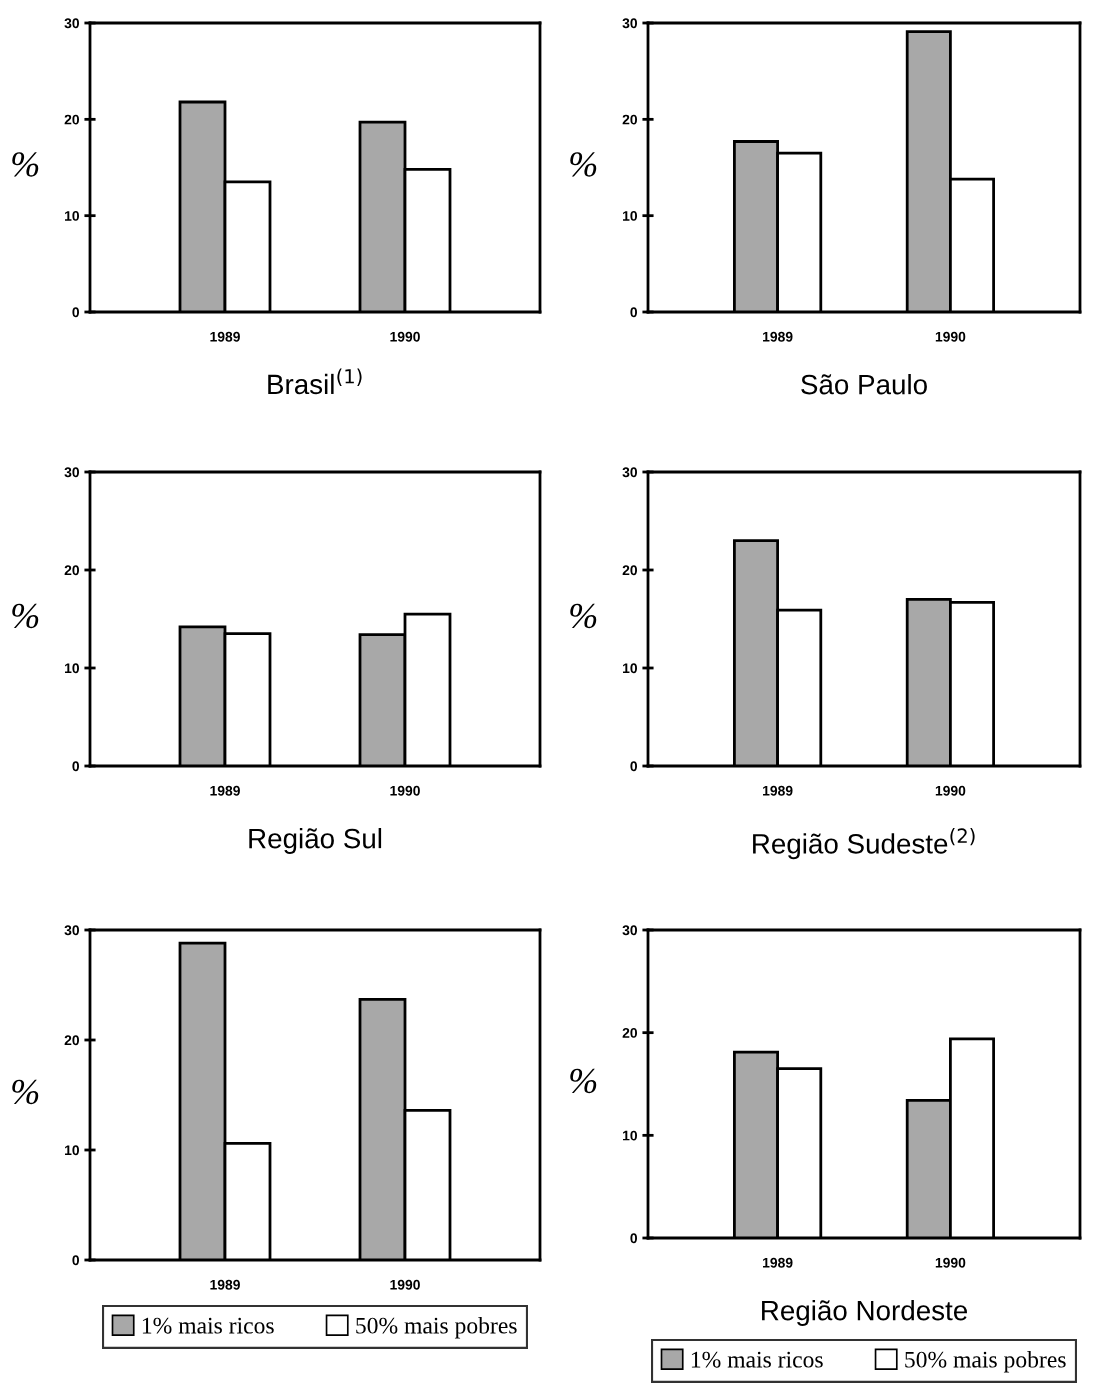 Image resolution: width=1096 pixels, height=1388 pixels. What do you see at coordinates (864, 384) in the screenshot?
I see `text: São Paulo` at bounding box center [864, 384].